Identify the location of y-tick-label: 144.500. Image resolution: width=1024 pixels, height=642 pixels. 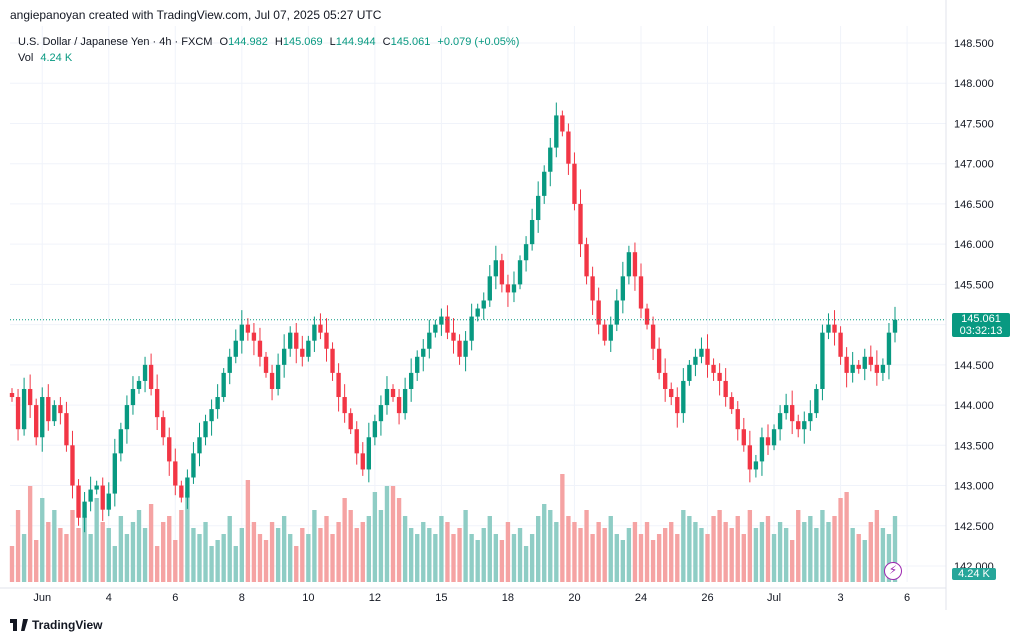
(974, 366).